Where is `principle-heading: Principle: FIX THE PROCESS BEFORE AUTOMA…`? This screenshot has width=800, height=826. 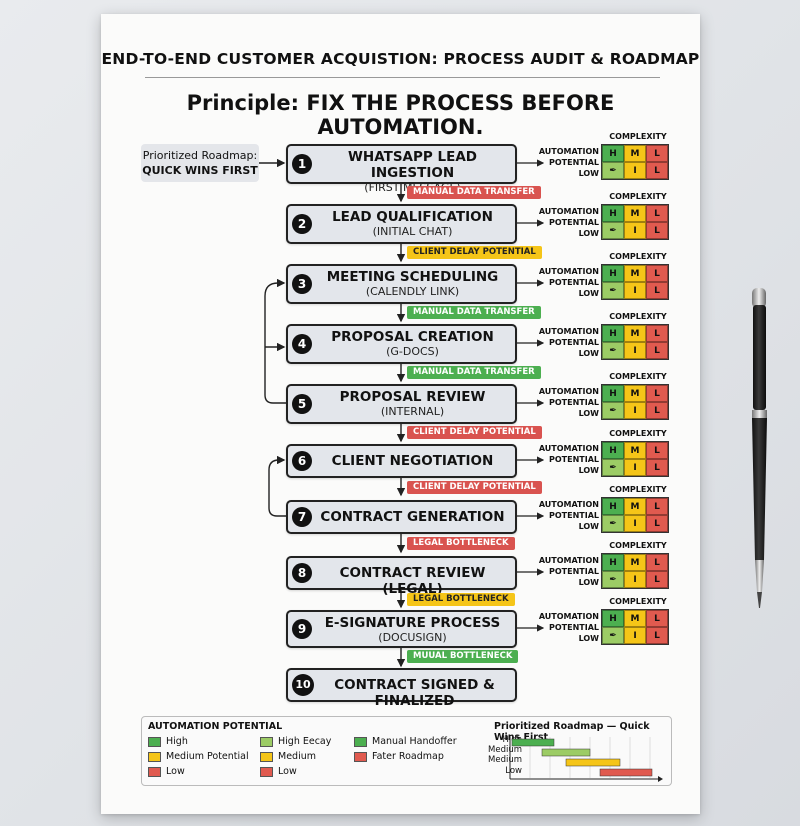
principle-heading: Principle: FIX THE PROCESS BEFORE AUTOMA… is located at coordinates (400, 115).